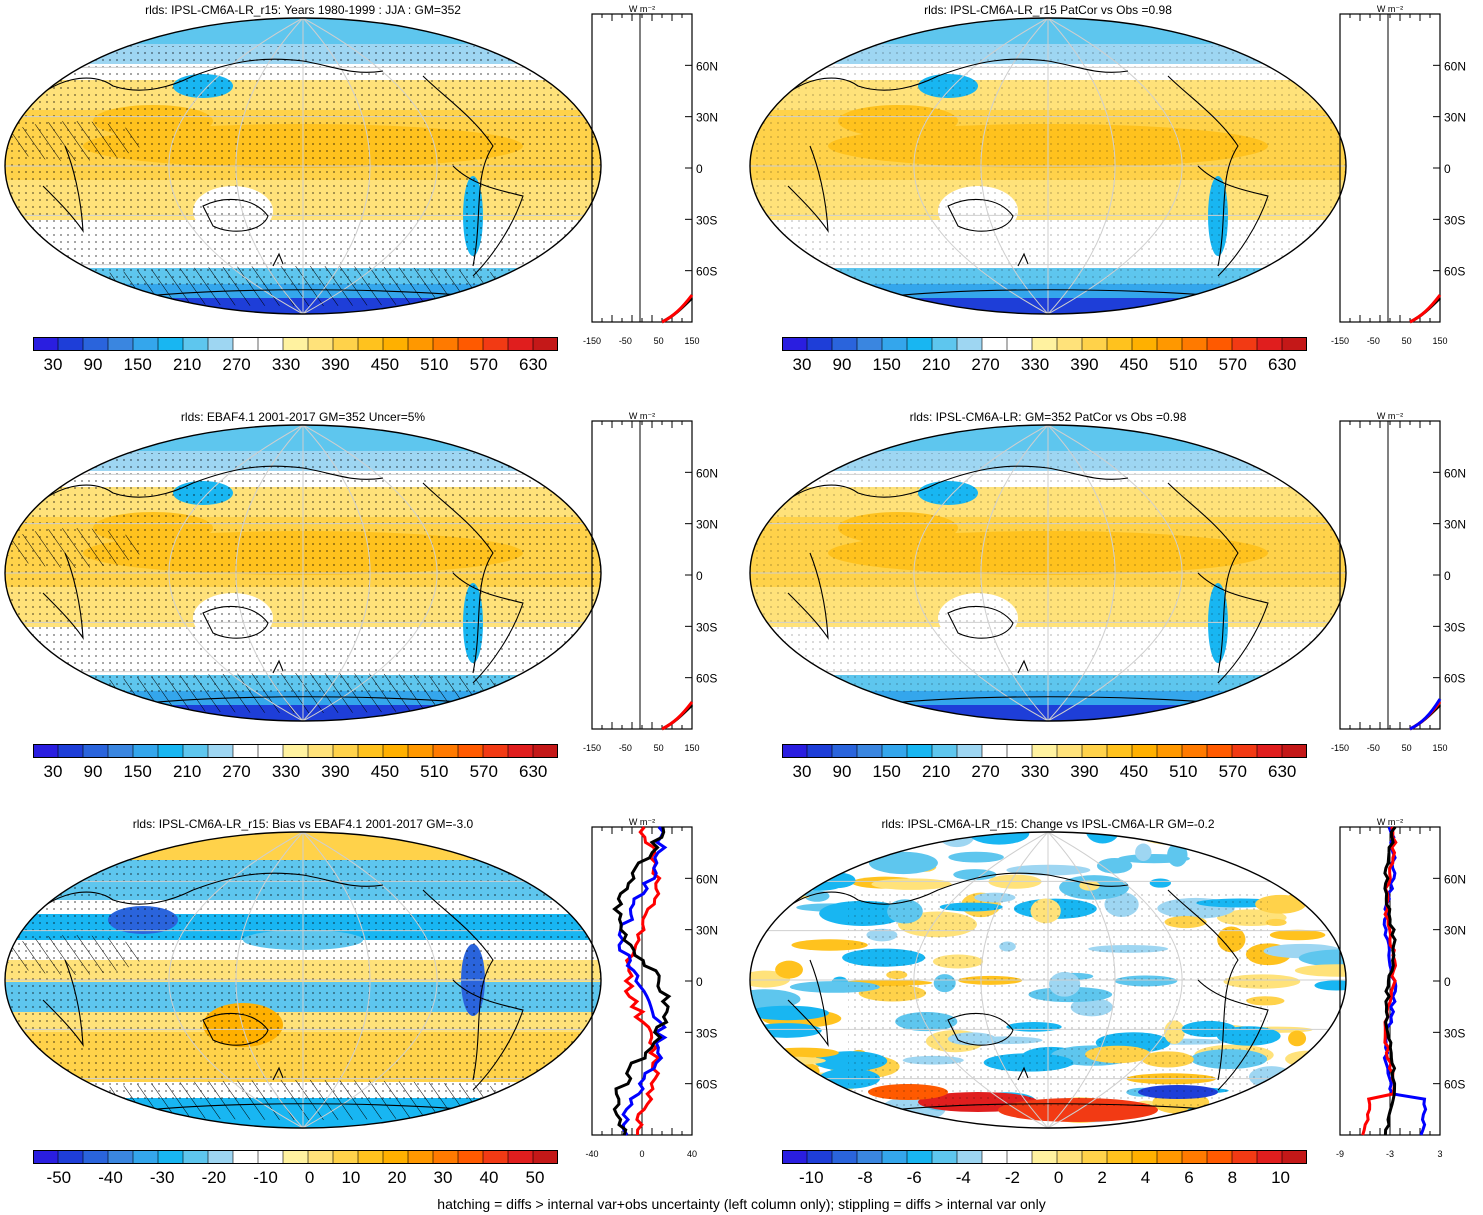 The height and width of the screenshot is (1215, 1483). What do you see at coordinates (1048, 573) in the screenshot?
I see `map-field` at bounding box center [1048, 573].